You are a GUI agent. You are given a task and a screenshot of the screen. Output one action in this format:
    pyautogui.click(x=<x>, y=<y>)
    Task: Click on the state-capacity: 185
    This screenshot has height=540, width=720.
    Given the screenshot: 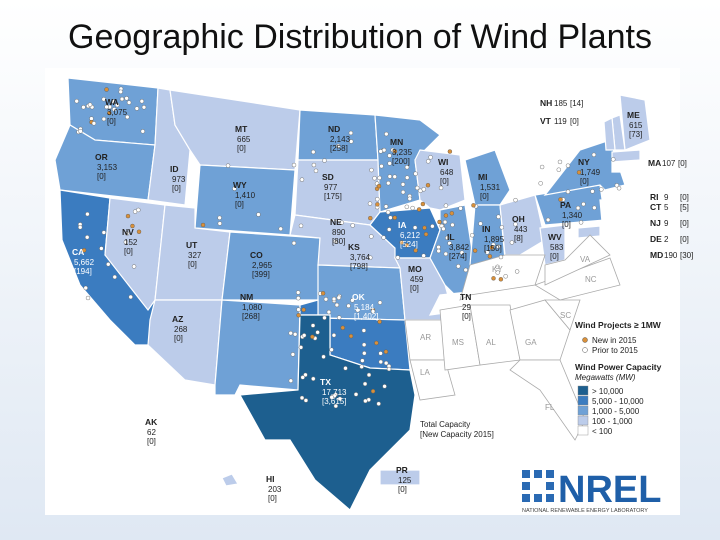 What is the action you would take?
    pyautogui.click(x=561, y=103)
    